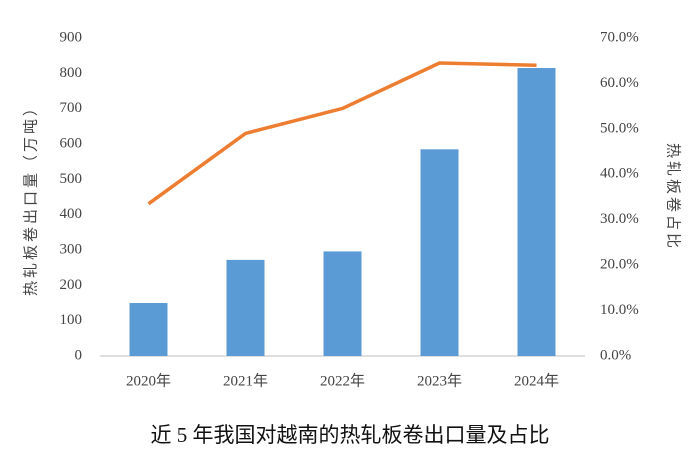 Image resolution: width=700 pixels, height=462 pixels. Describe the element at coordinates (619, 128) in the screenshot. I see `y2-tick-label: 50.0%` at that location.